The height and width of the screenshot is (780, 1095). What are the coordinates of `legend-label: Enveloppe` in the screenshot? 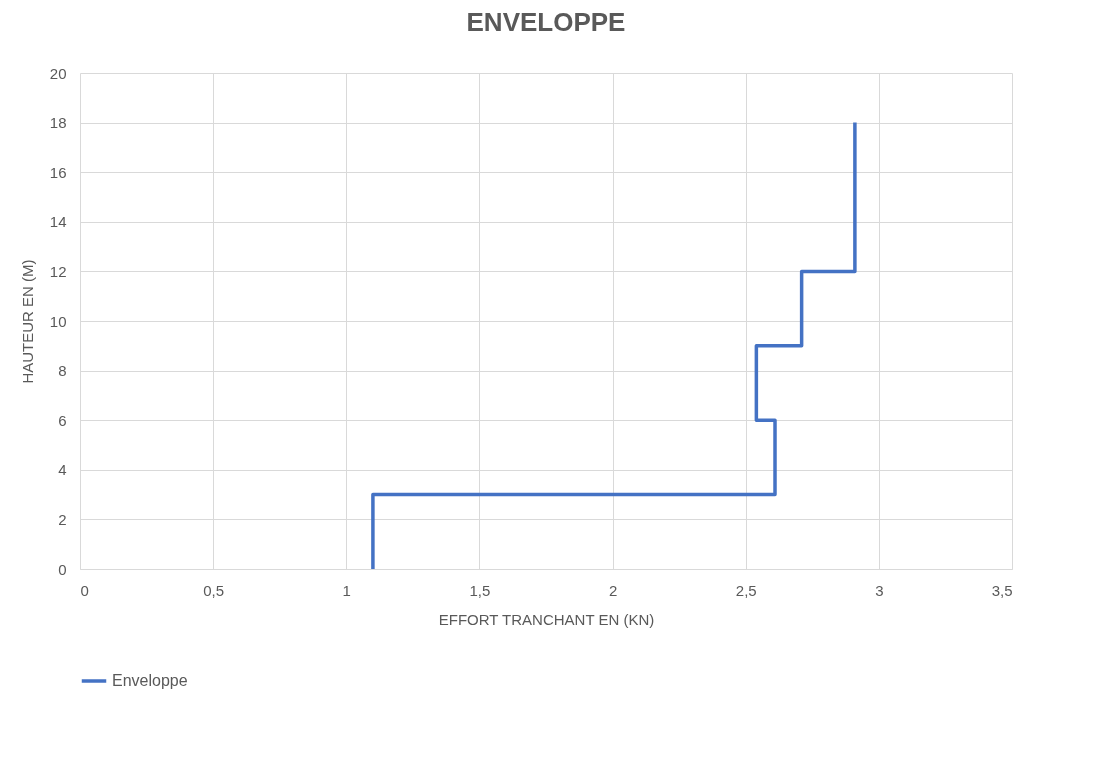 It's located at (150, 680).